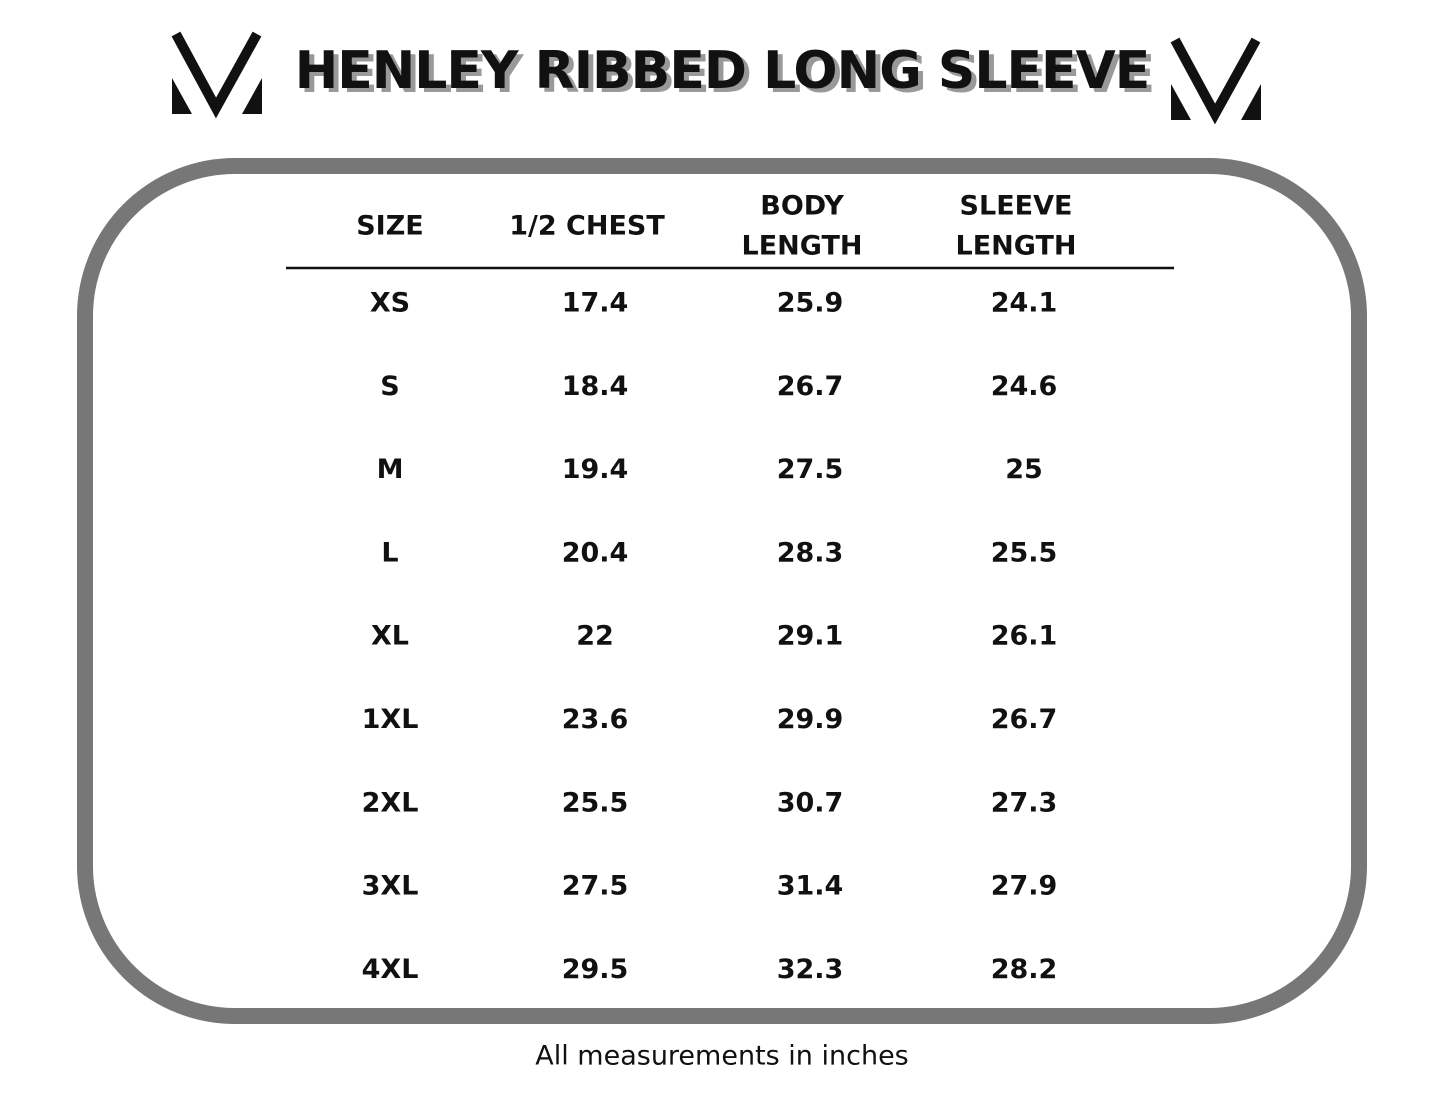 The image size is (1445, 1120). What do you see at coordinates (810, 636) in the screenshot?
I see `measure-cell: 29.1` at bounding box center [810, 636].